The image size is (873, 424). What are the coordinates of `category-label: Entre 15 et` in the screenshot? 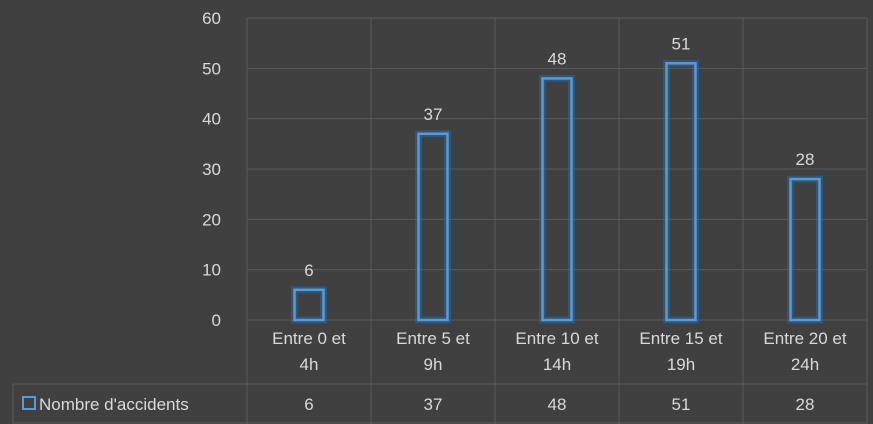 It's located at (680, 338).